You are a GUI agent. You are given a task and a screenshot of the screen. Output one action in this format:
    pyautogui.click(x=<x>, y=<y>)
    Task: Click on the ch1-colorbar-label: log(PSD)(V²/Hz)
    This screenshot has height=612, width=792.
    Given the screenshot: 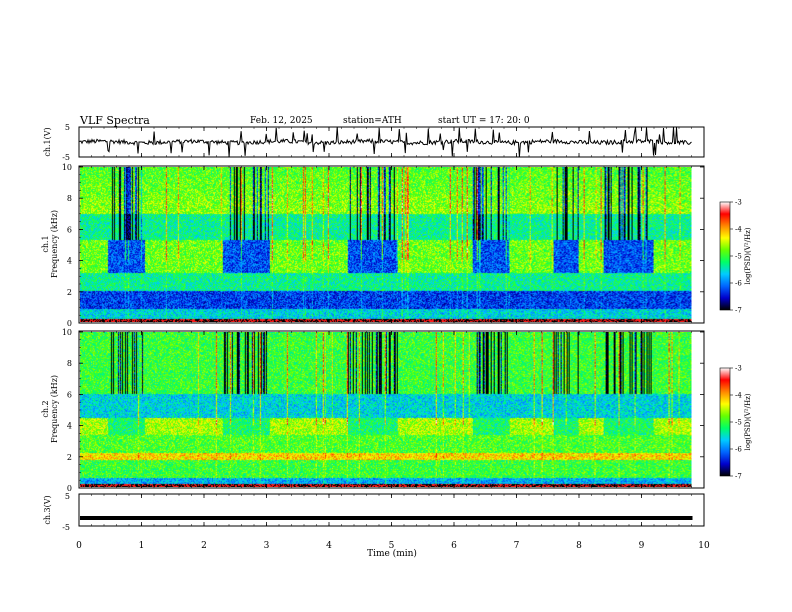 What is the action you would take?
    pyautogui.click(x=748, y=255)
    